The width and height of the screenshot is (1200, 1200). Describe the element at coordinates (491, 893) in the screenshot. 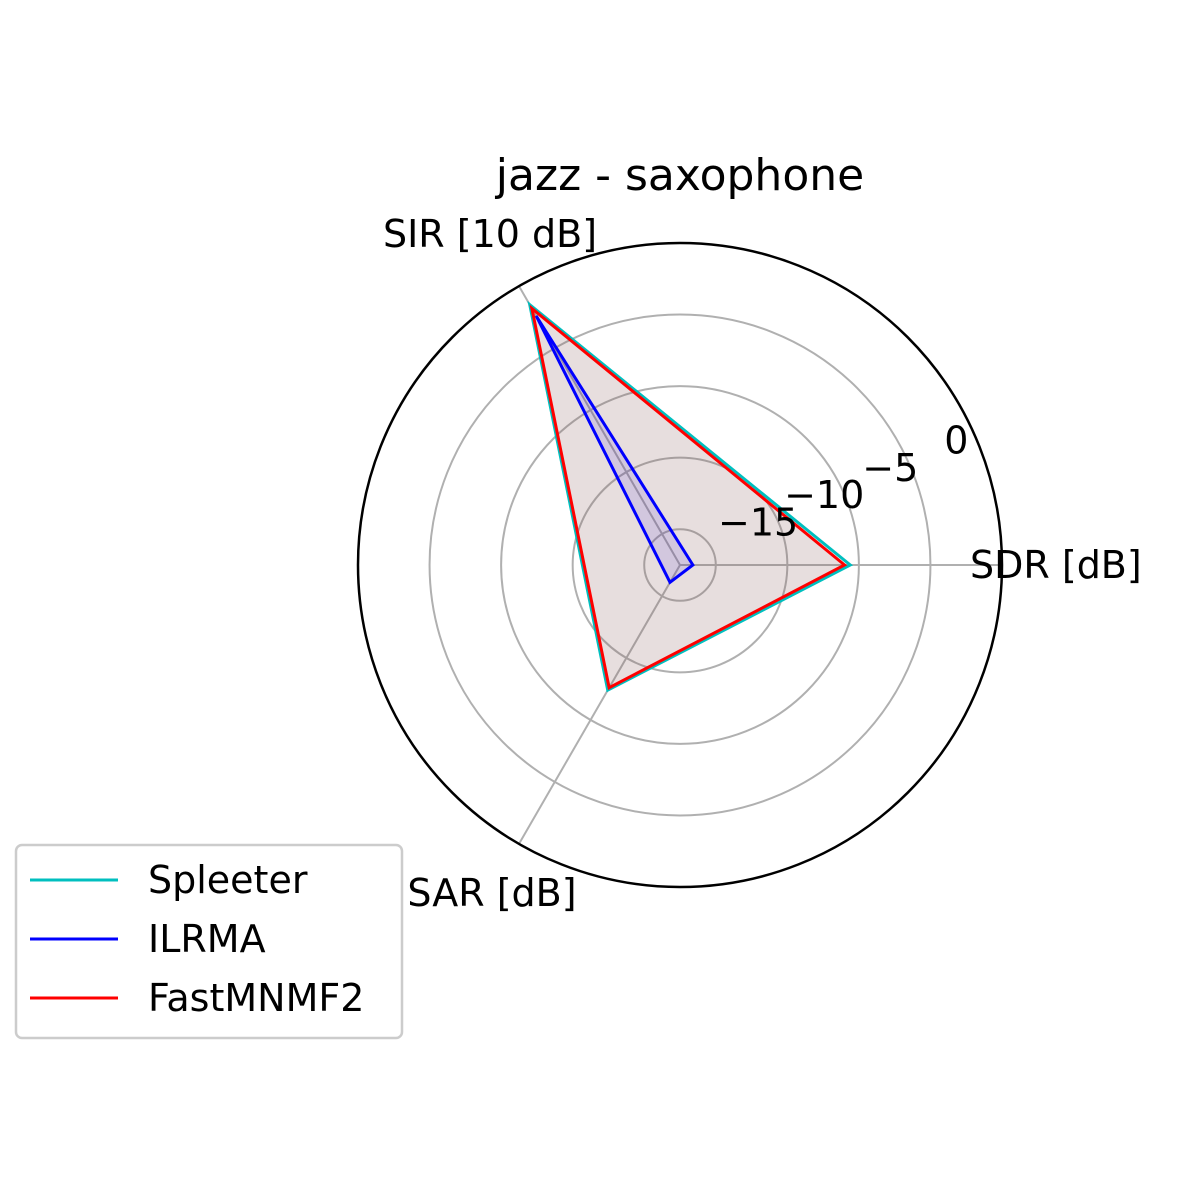

I see `axis-label-sar-db: SAR [dB]` at that location.